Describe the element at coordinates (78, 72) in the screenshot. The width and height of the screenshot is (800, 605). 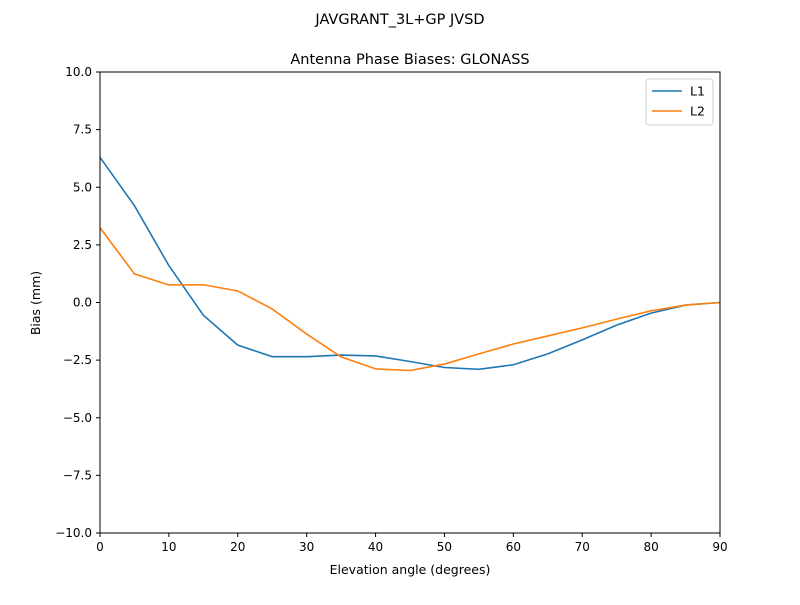
I see `y-tick-label: 10.0` at that location.